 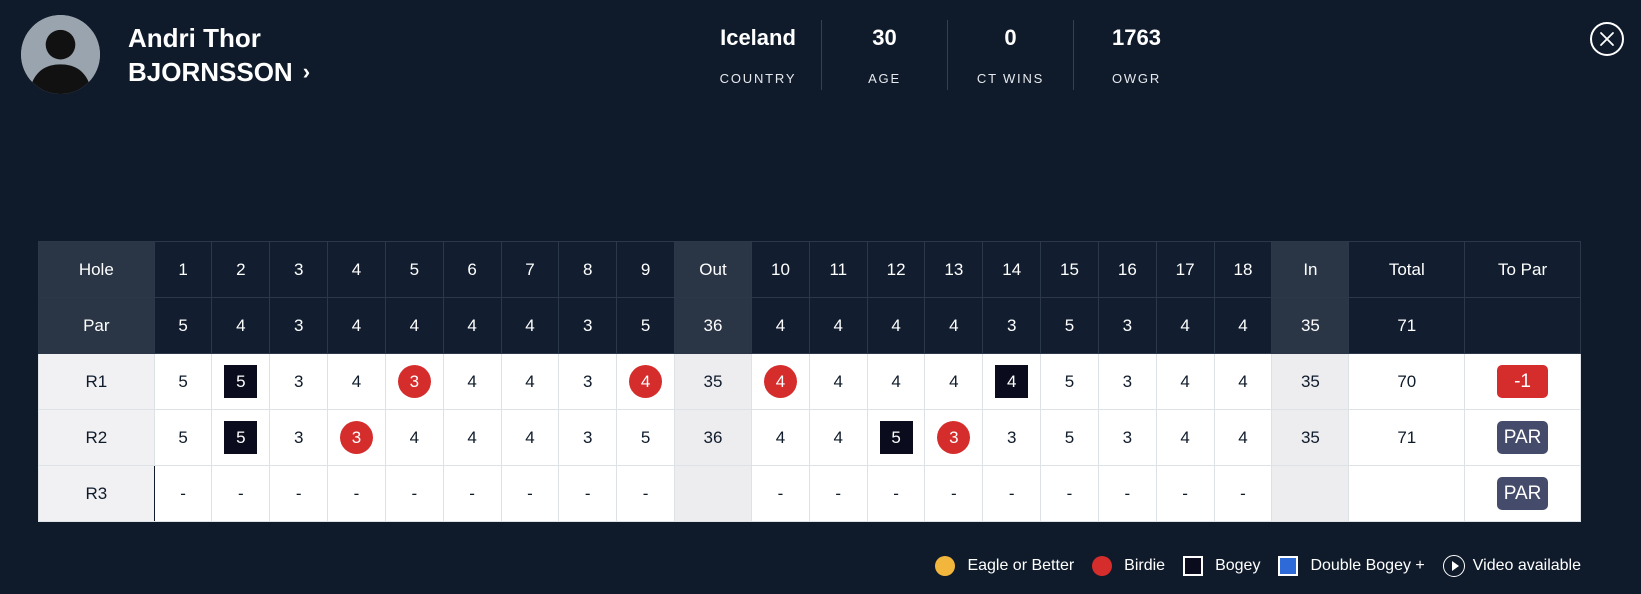 I want to click on total-cell: 70, so click(x=1407, y=381).